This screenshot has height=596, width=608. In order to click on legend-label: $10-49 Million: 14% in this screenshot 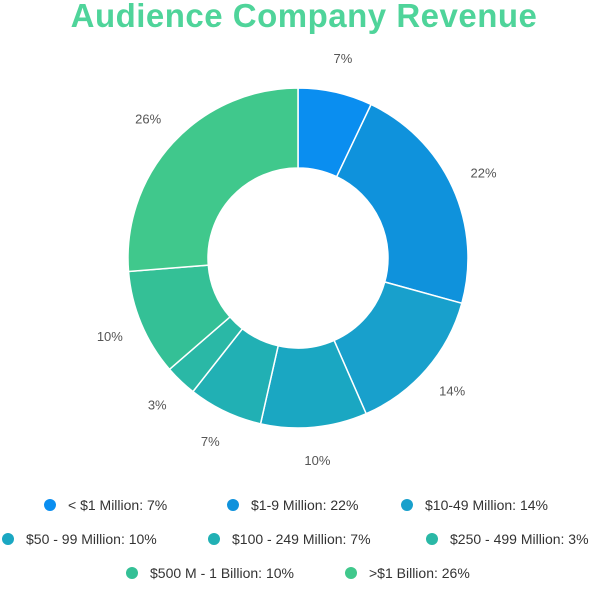, I will do `click(486, 505)`.